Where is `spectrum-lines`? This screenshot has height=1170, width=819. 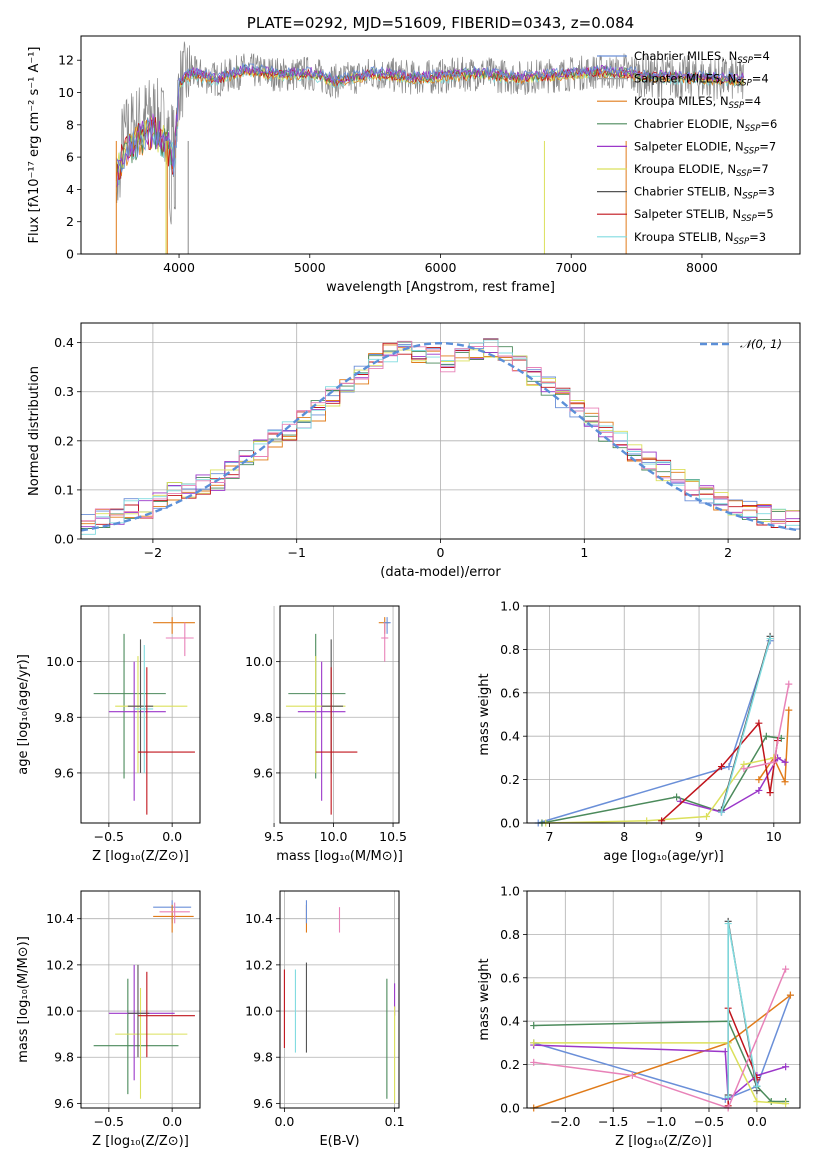
spectrum-lines is located at coordinates (430, 147).